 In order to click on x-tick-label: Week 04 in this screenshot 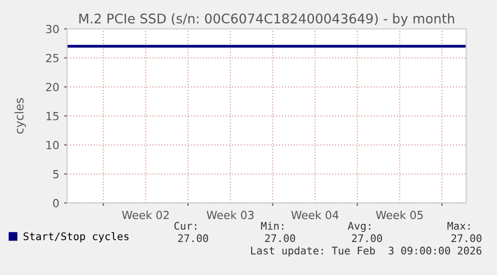, I will do `click(314, 215)`.